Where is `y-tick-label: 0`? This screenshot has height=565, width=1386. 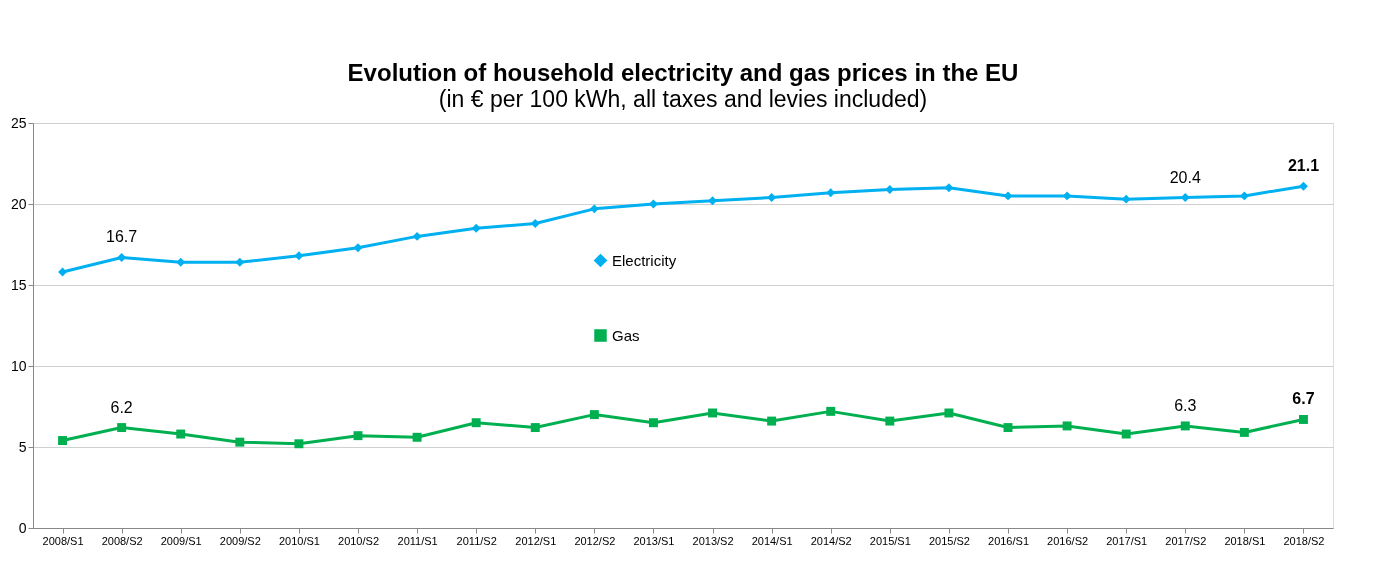
y-tick-label: 0 is located at coordinates (22, 527).